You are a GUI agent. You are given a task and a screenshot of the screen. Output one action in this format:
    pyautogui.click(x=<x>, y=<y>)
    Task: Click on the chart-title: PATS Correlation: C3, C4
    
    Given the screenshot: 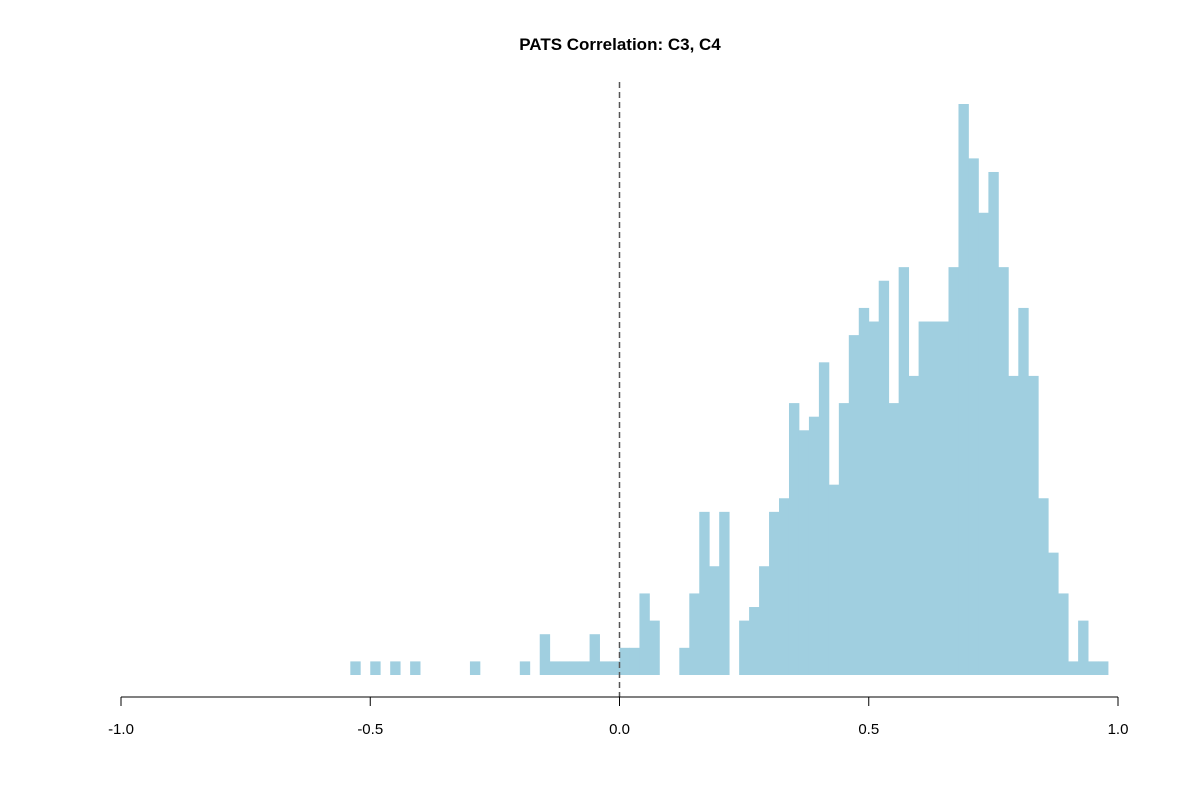 What is the action you would take?
    pyautogui.click(x=620, y=44)
    